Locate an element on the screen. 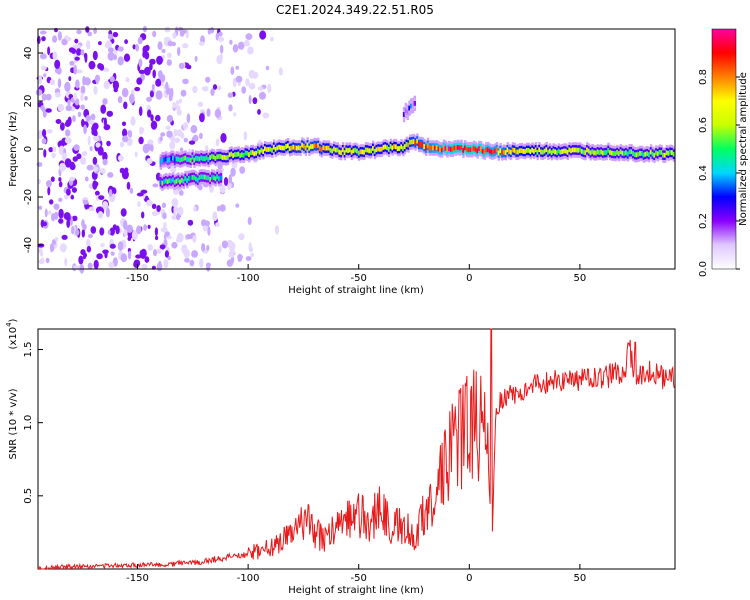 Image resolution: width=750 pixels, height=600 pixels. snr-x-label: Height of straight line (km) is located at coordinates (356, 590).